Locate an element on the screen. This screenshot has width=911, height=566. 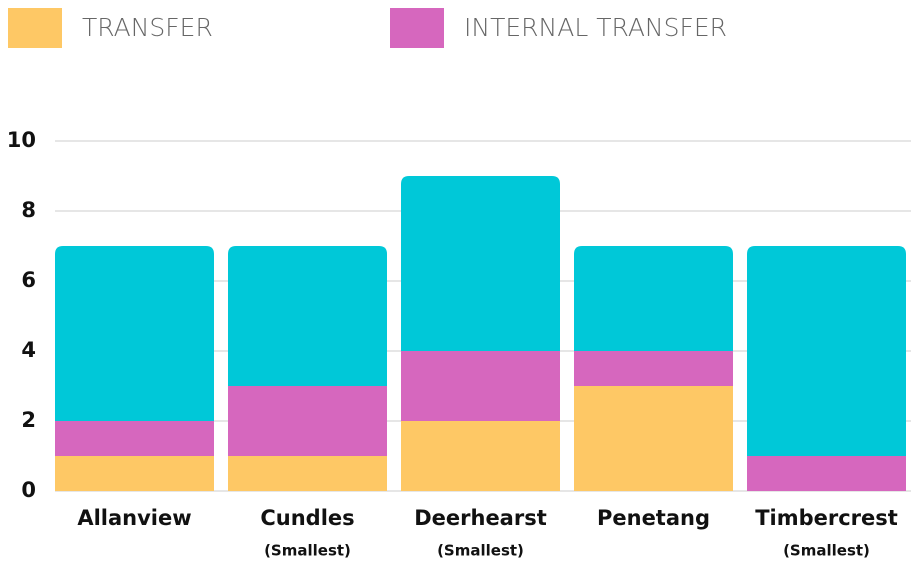
legend-label: TRANSFER is located at coordinates (147, 27).